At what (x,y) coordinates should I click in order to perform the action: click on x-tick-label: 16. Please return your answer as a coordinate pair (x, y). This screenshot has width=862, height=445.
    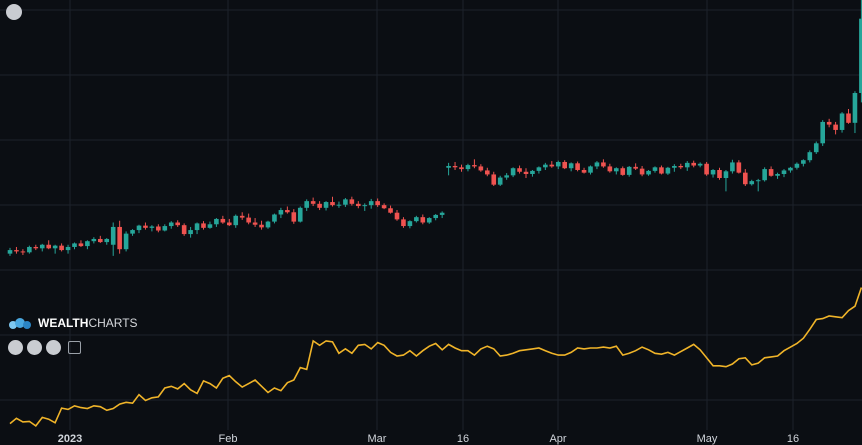
    Looking at the image, I should click on (463, 439).